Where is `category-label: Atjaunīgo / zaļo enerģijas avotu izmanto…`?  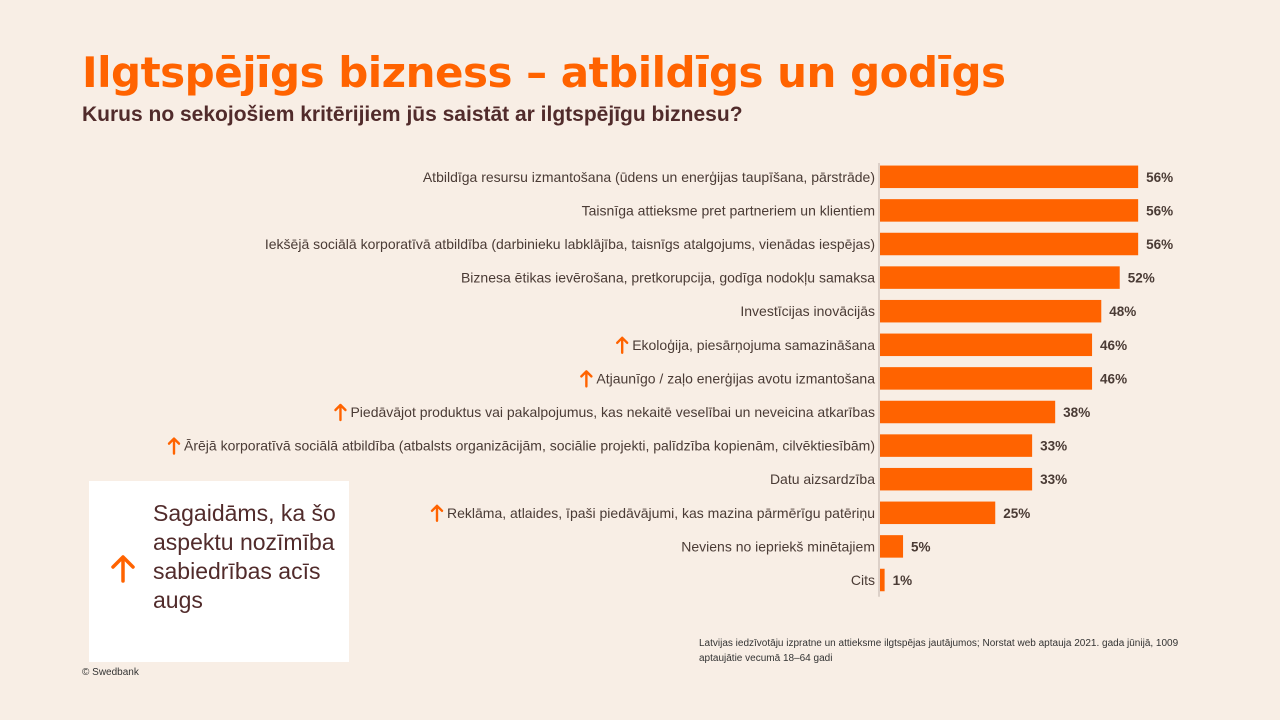 category-label: Atjaunīgo / zaļo enerģijas avotu izmanto… is located at coordinates (735, 378).